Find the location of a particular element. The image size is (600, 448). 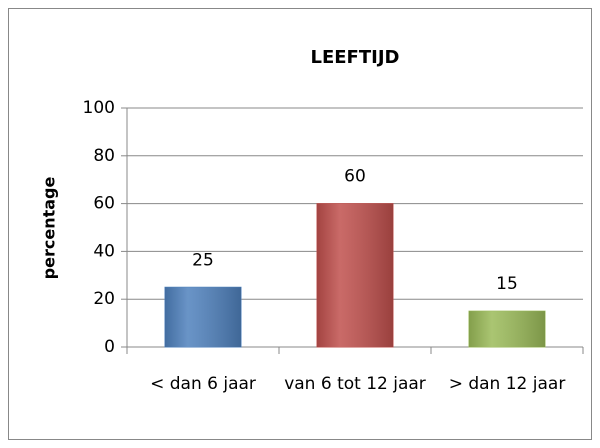

data-label: 25 is located at coordinates (203, 260).